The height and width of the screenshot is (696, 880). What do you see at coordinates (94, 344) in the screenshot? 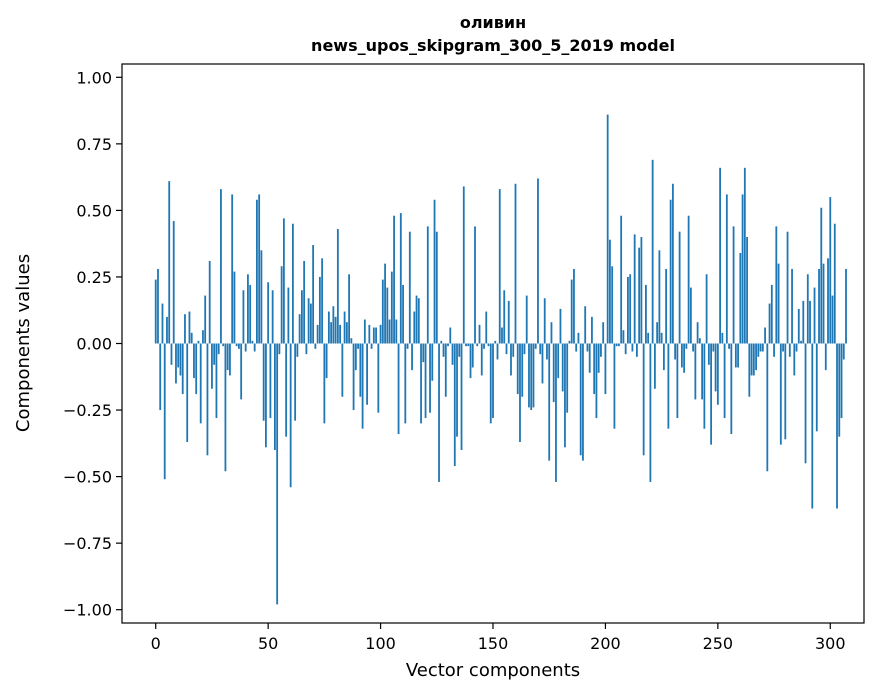
I see `y-tick-label: 0.00` at bounding box center [94, 344].